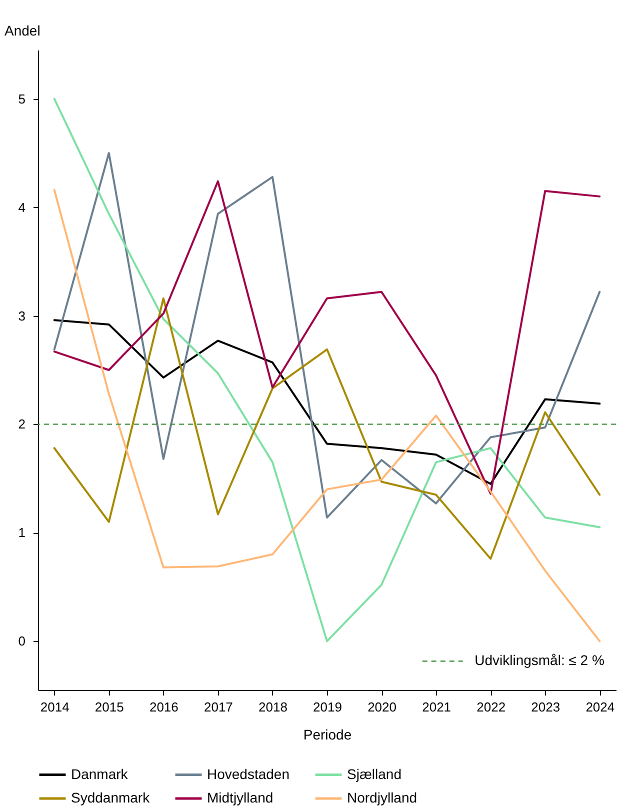  What do you see at coordinates (22, 207) in the screenshot?
I see `y-tick-label: 4` at bounding box center [22, 207].